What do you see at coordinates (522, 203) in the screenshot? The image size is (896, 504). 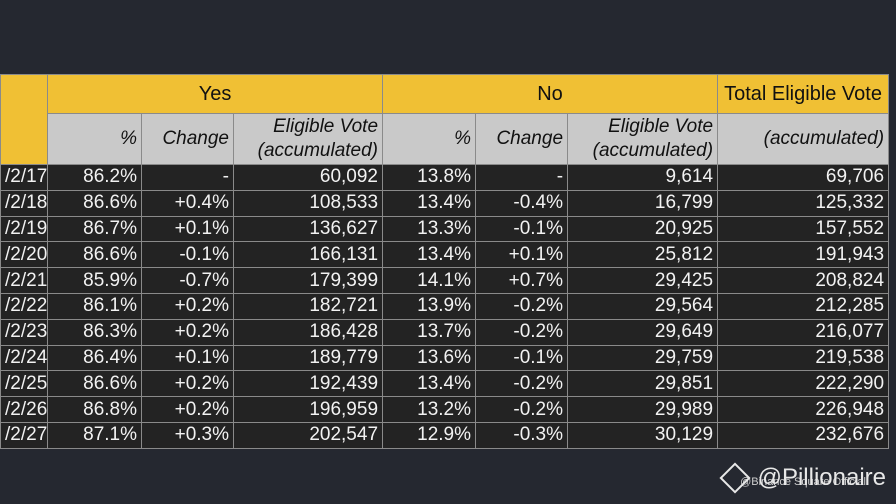 I see `no-change-cell: -0.4%` at bounding box center [522, 203].